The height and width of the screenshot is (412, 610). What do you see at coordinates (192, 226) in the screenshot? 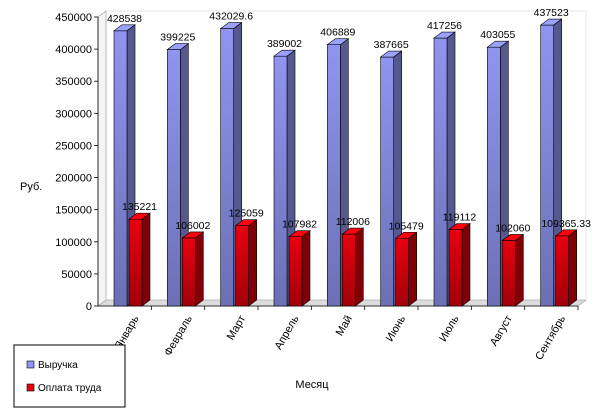
I see `data-label-labor: 106002` at bounding box center [192, 226].